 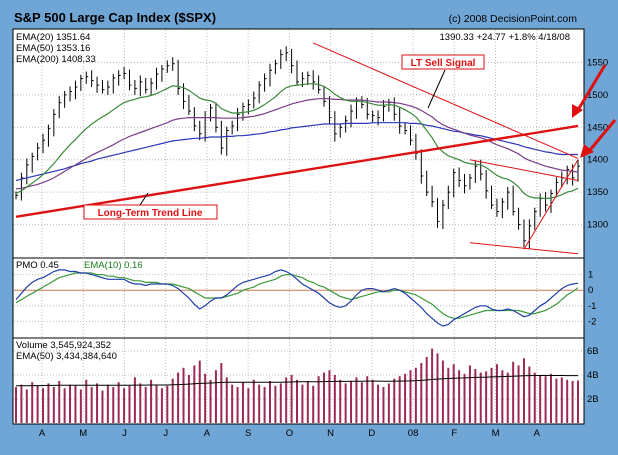 I want to click on pmo-layer, so click(x=297, y=298).